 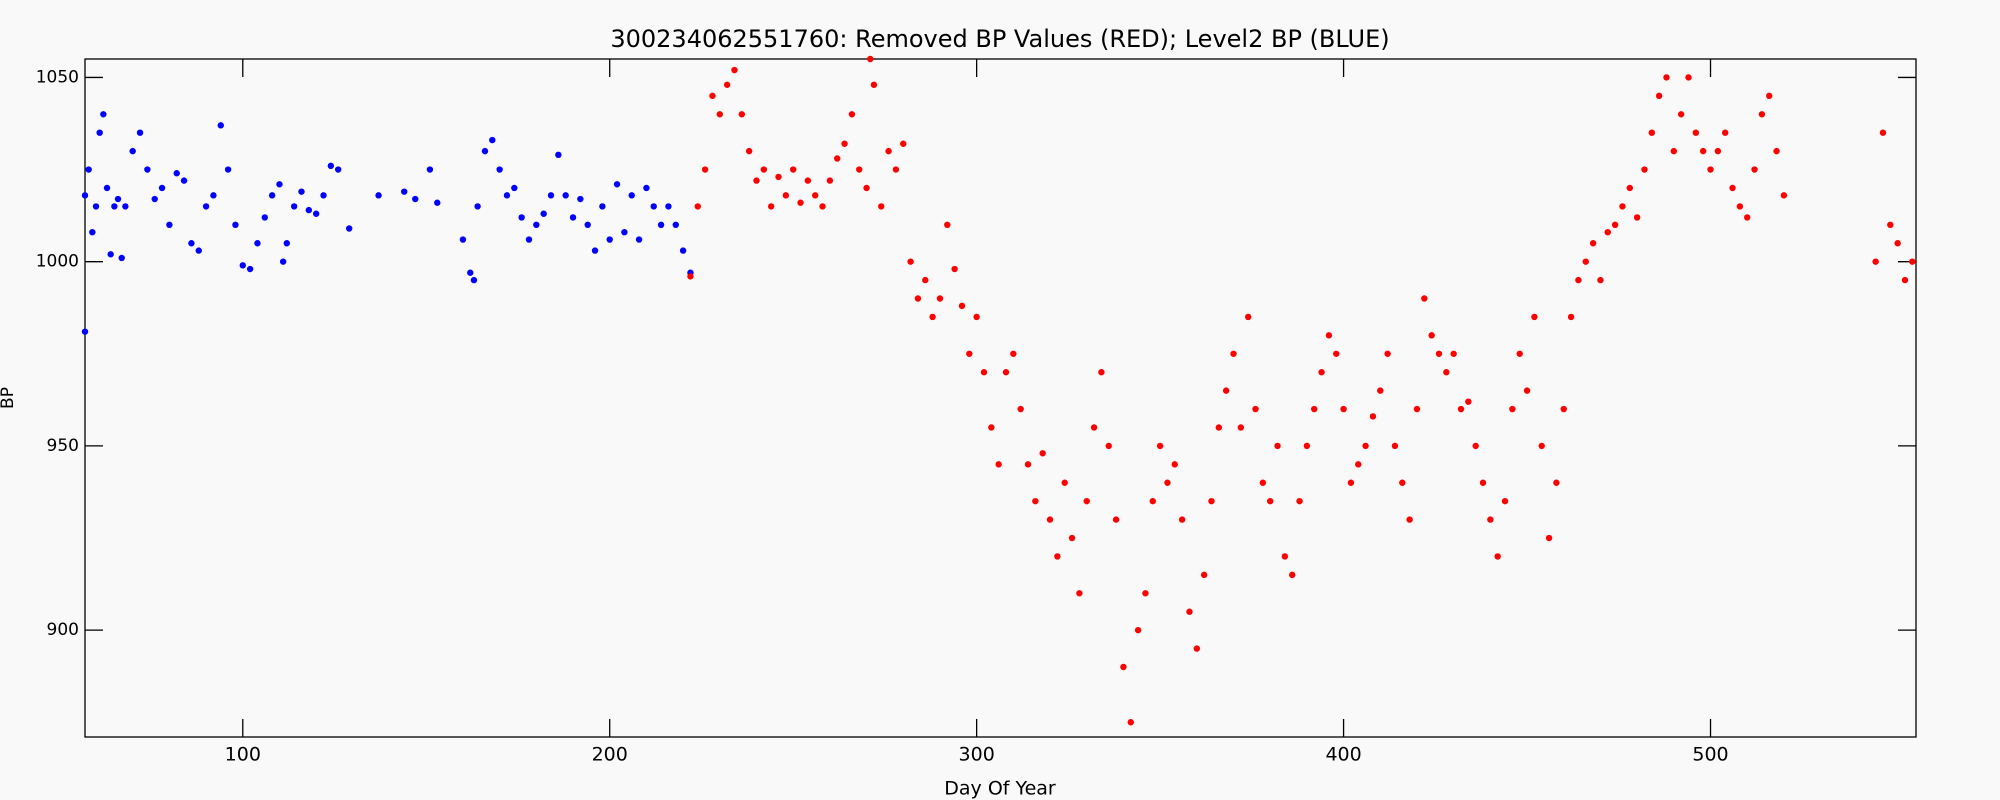 I want to click on y-axis-label: BP, so click(x=9, y=398).